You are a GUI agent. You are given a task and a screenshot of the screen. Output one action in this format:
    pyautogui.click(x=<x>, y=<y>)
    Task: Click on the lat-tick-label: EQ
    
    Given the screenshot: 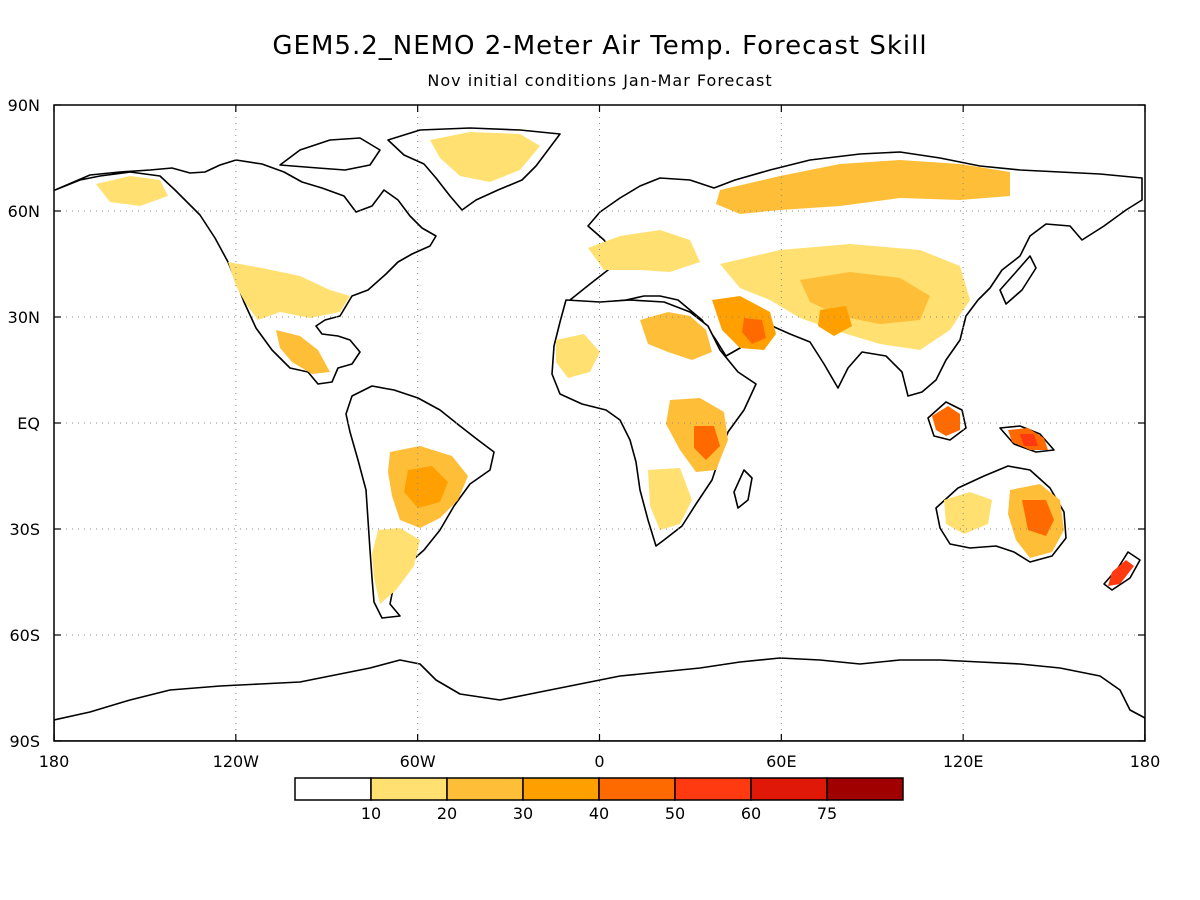 What is the action you would take?
    pyautogui.click(x=28, y=423)
    